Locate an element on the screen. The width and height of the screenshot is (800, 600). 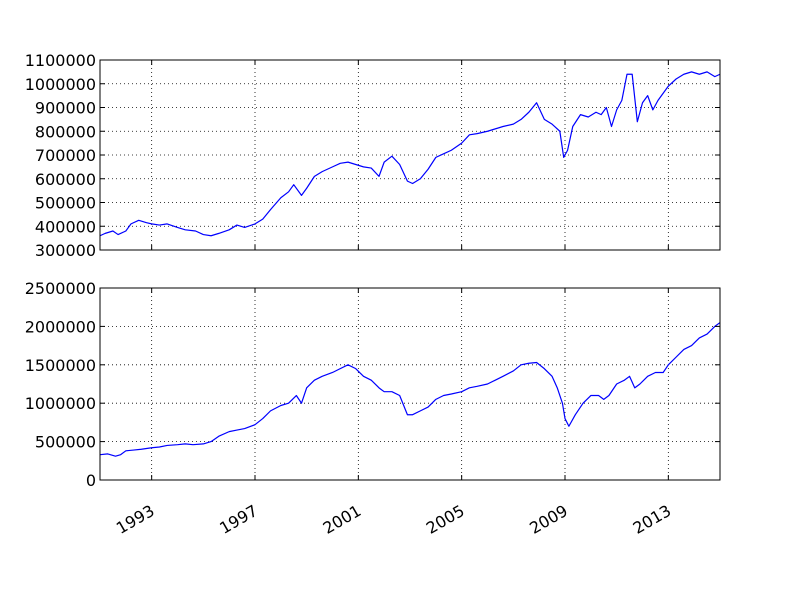
bottom-y-tick-label: 2500000 is located at coordinates (60, 288).